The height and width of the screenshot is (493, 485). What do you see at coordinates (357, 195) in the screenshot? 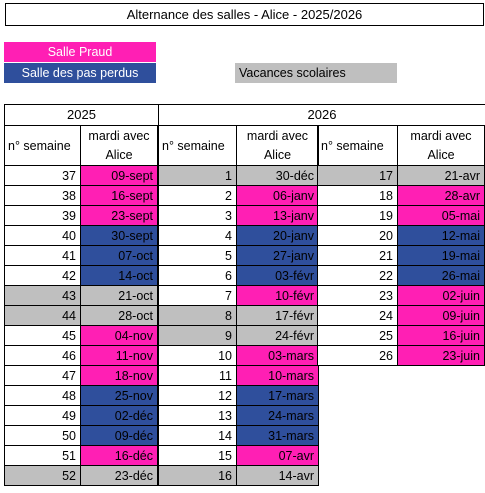
I see `week-number-cell: 18` at bounding box center [357, 195].